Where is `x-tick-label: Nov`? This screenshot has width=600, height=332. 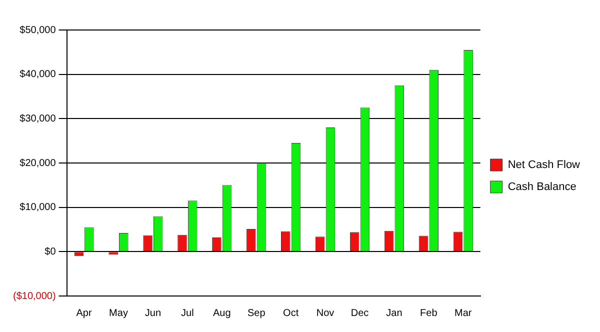
x-tick-label: Nov is located at coordinates (325, 313).